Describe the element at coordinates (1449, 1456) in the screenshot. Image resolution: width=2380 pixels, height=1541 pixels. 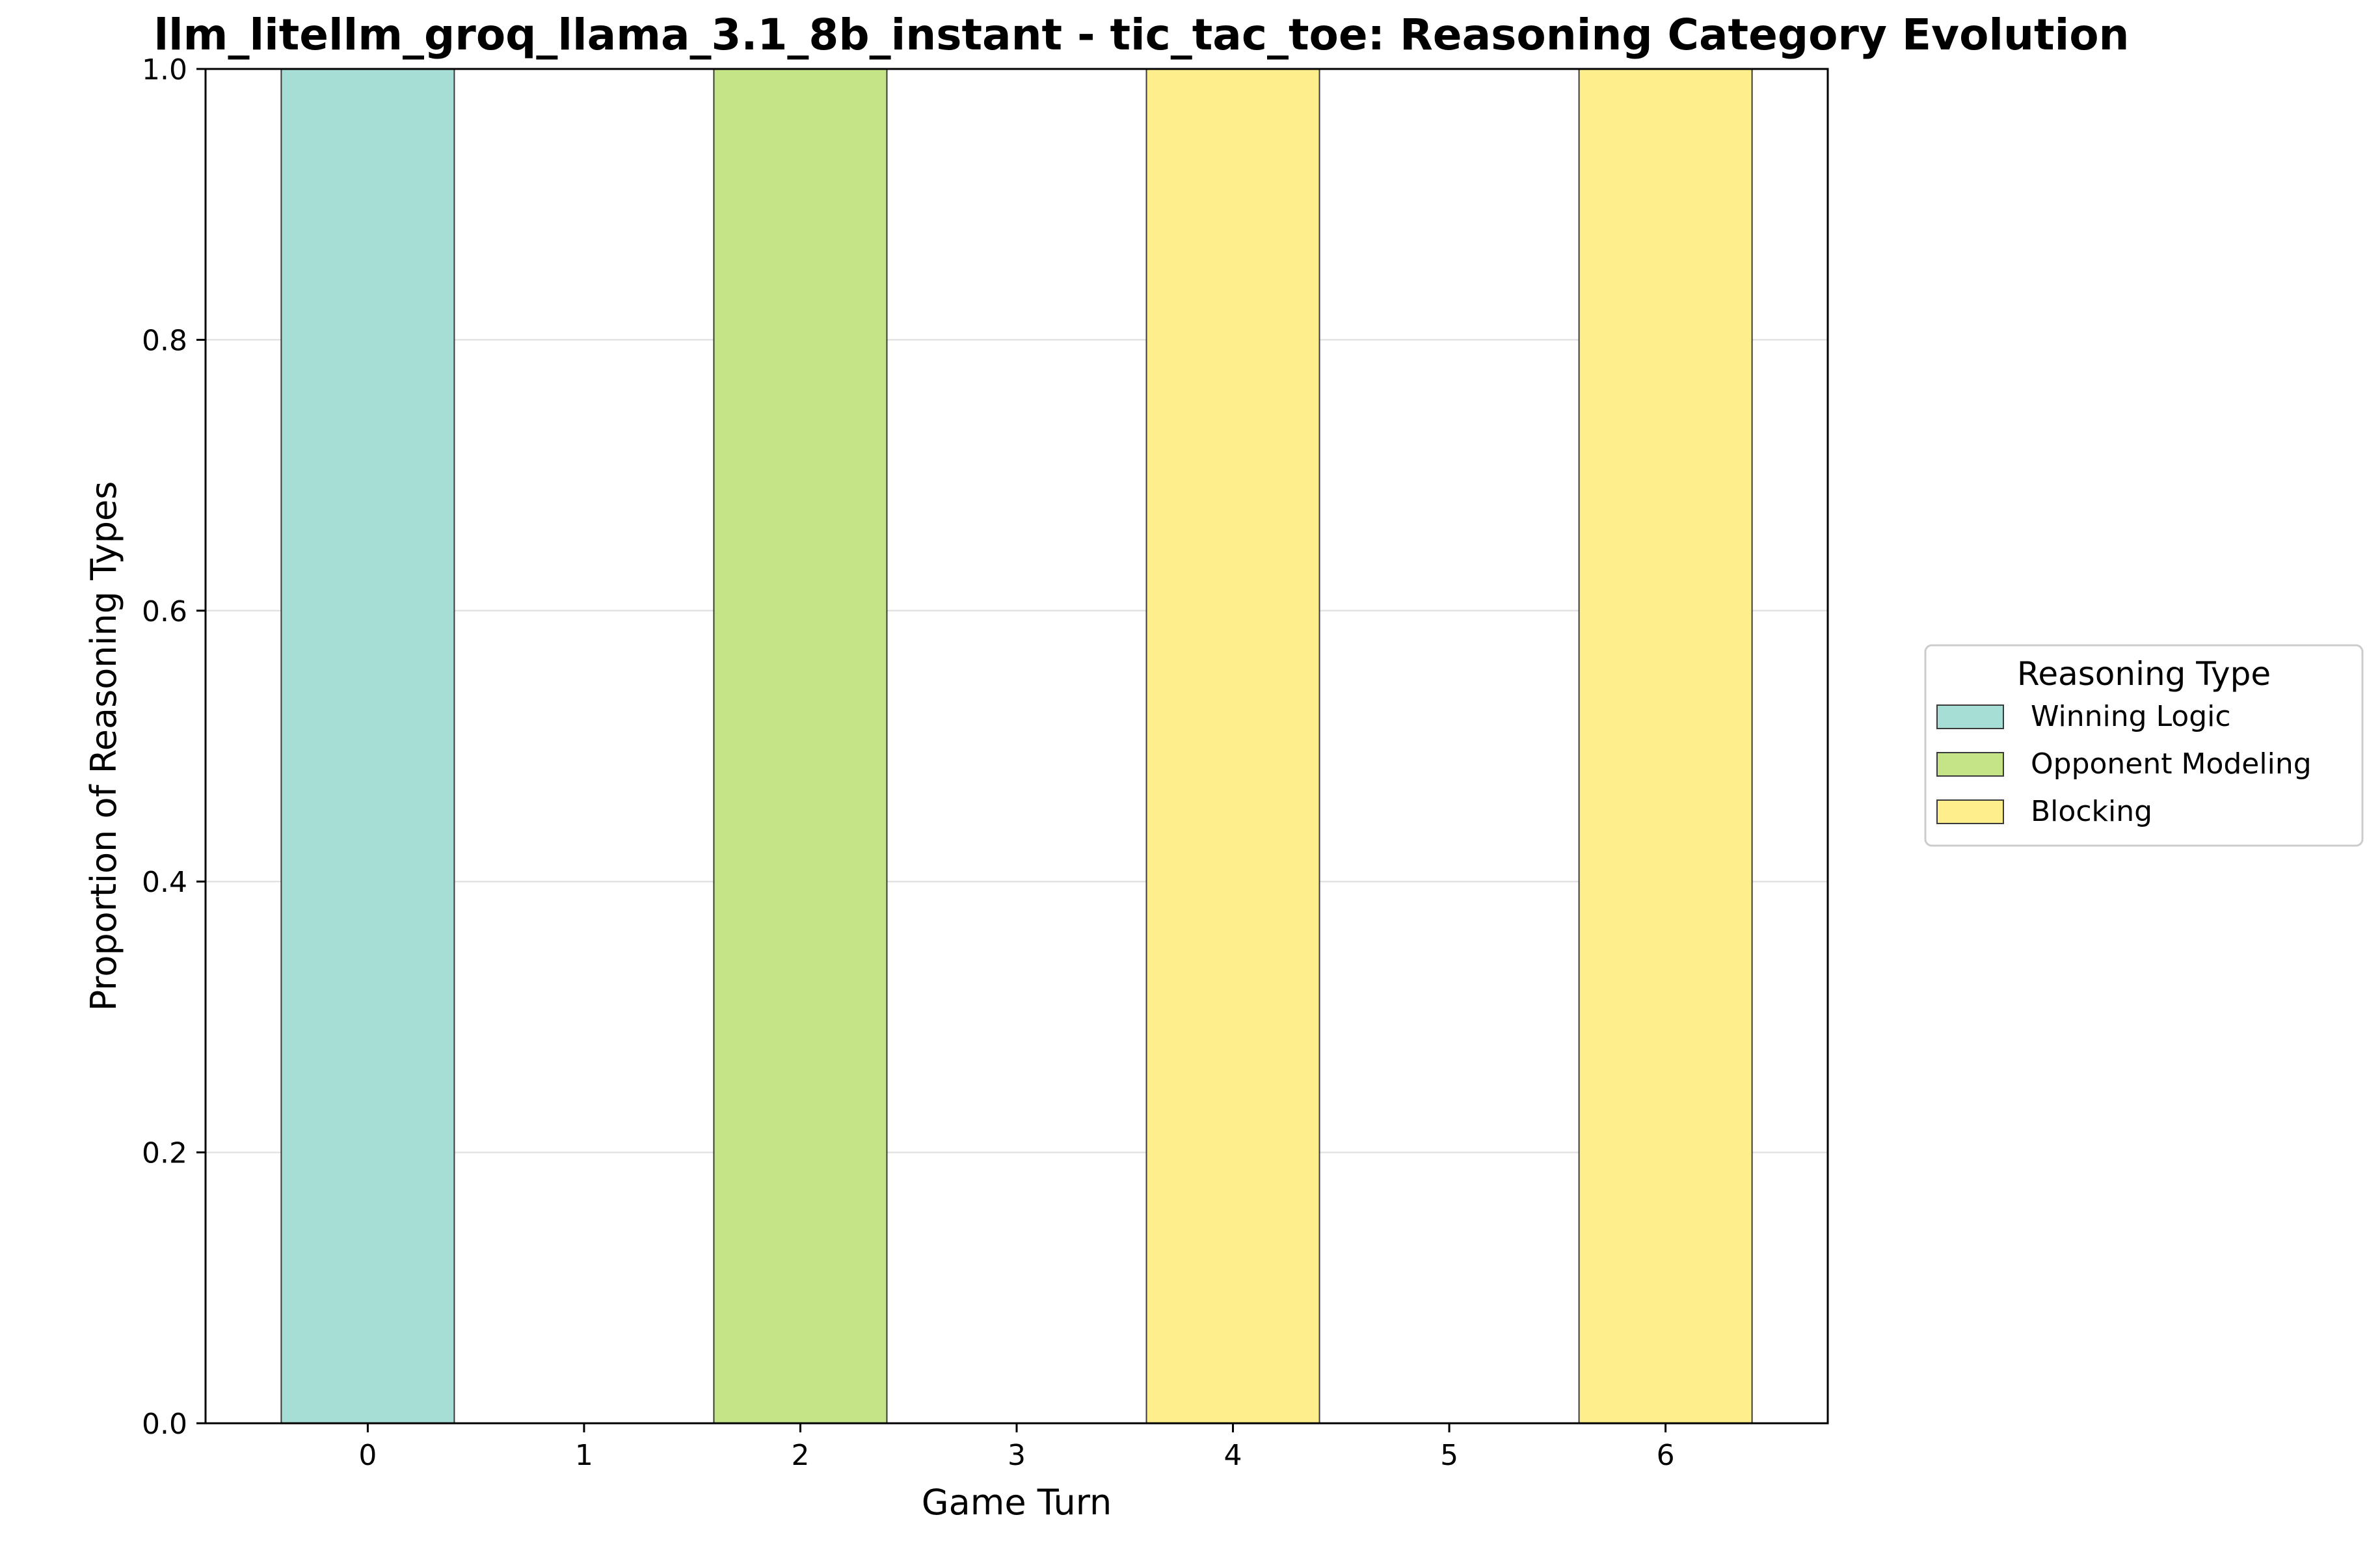
I see `x-tick-label: 5` at that location.